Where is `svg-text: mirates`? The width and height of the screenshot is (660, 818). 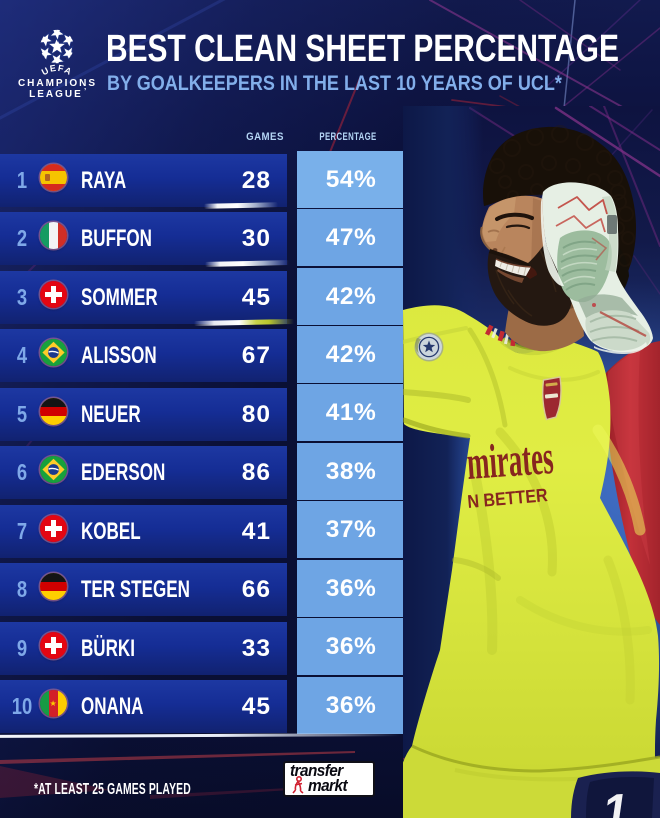
svg-text: mirates is located at coordinates (510, 460).